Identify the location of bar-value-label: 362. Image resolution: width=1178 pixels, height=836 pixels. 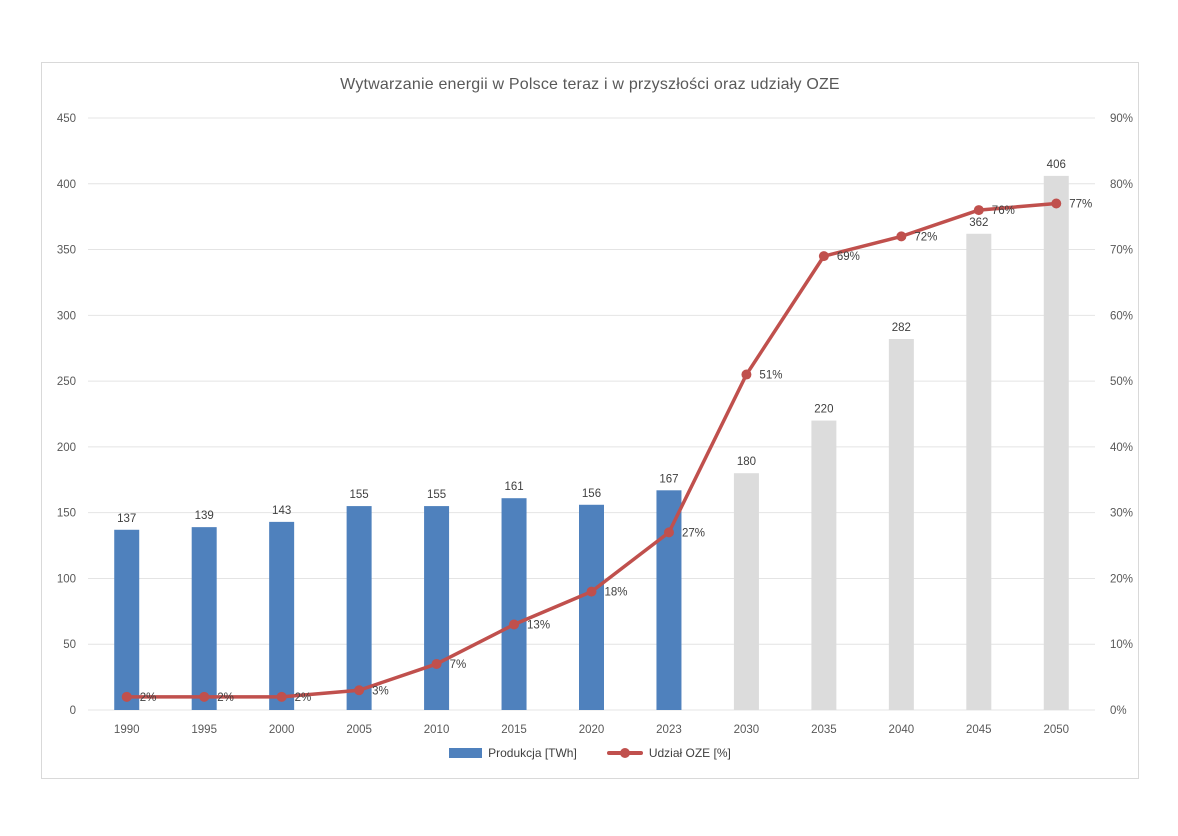
(978, 223).